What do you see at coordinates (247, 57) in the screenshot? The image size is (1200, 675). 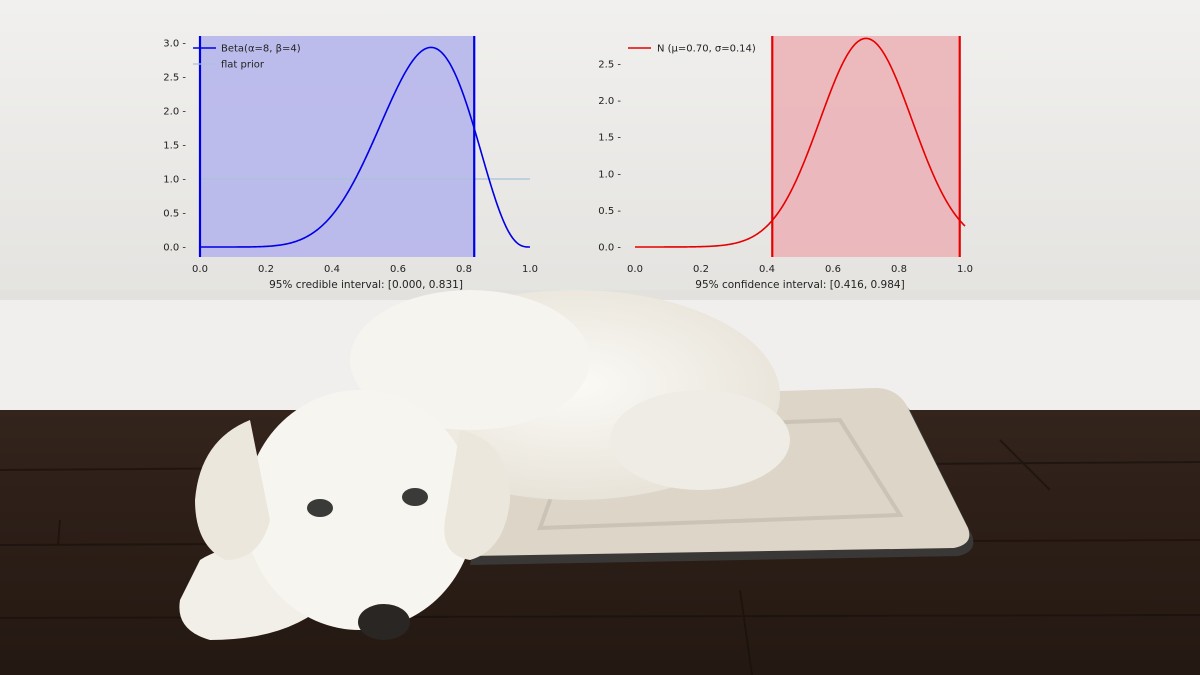 I see `legend: Beta(α=8, β=4) flat prior` at bounding box center [247, 57].